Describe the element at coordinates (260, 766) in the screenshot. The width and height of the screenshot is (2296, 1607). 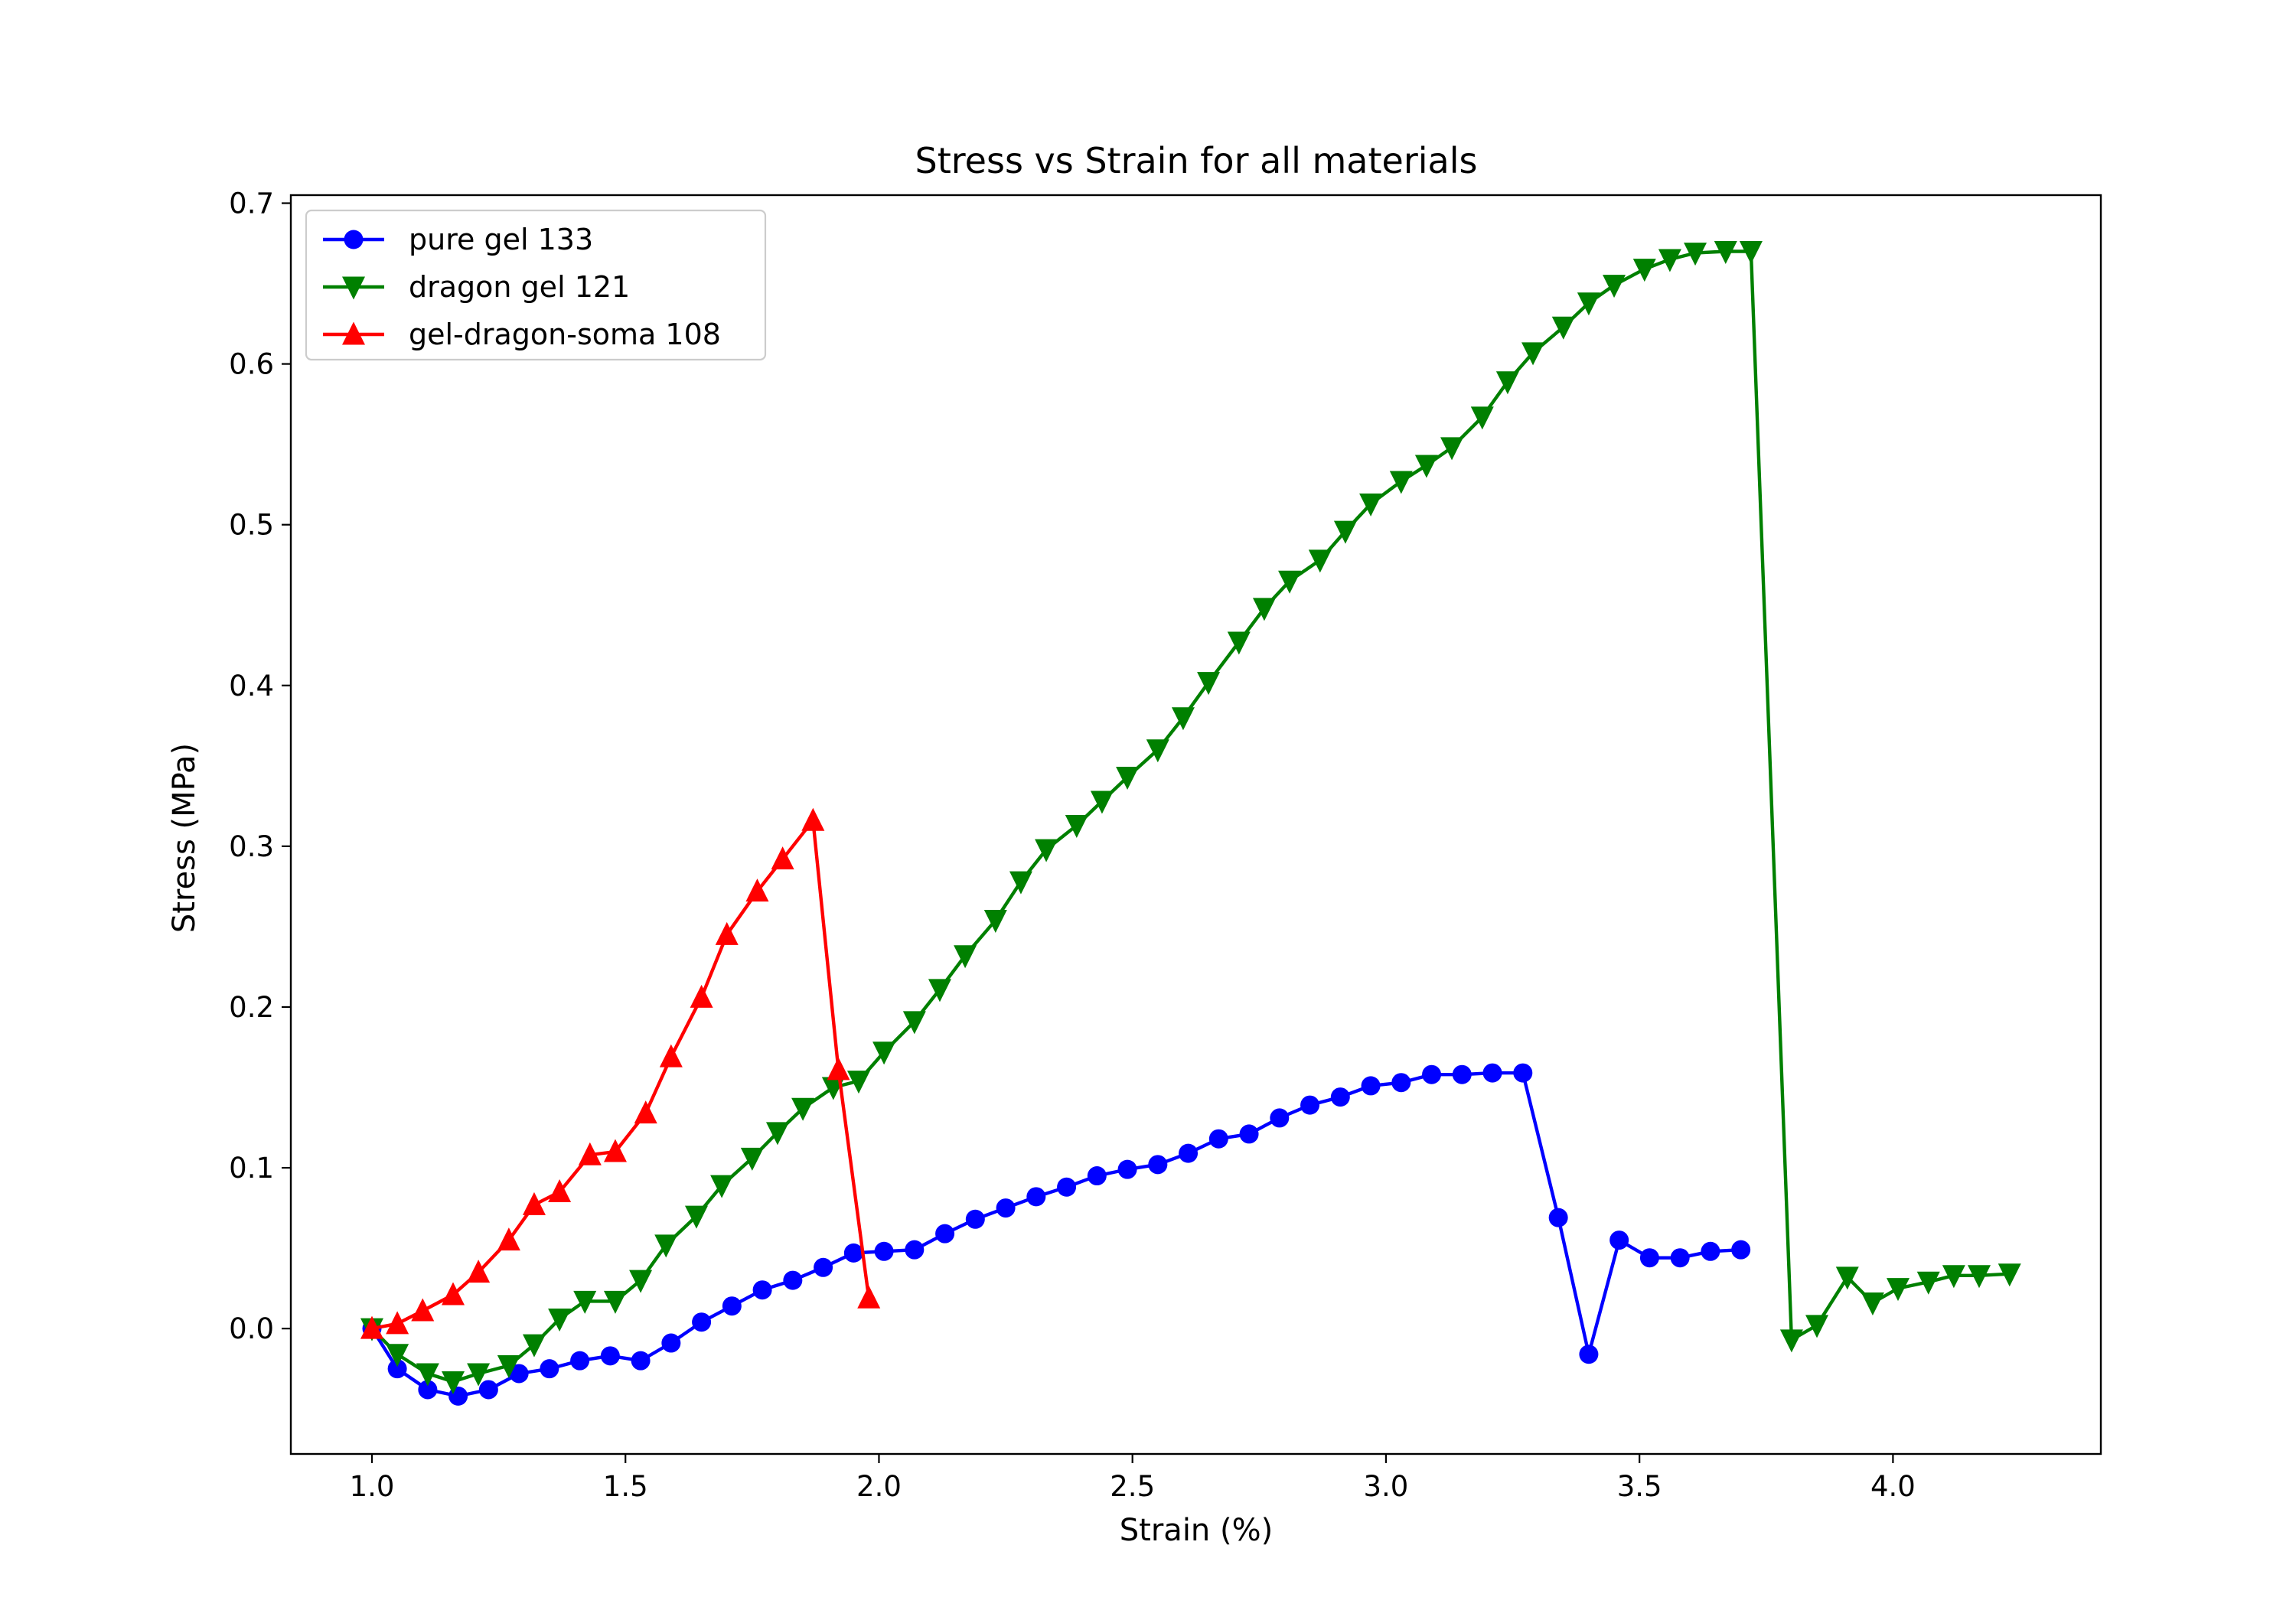
I see `y-axis: 0.0 0.1 0.2 0.3 0.4 0.5 0.6 0.7` at that location.